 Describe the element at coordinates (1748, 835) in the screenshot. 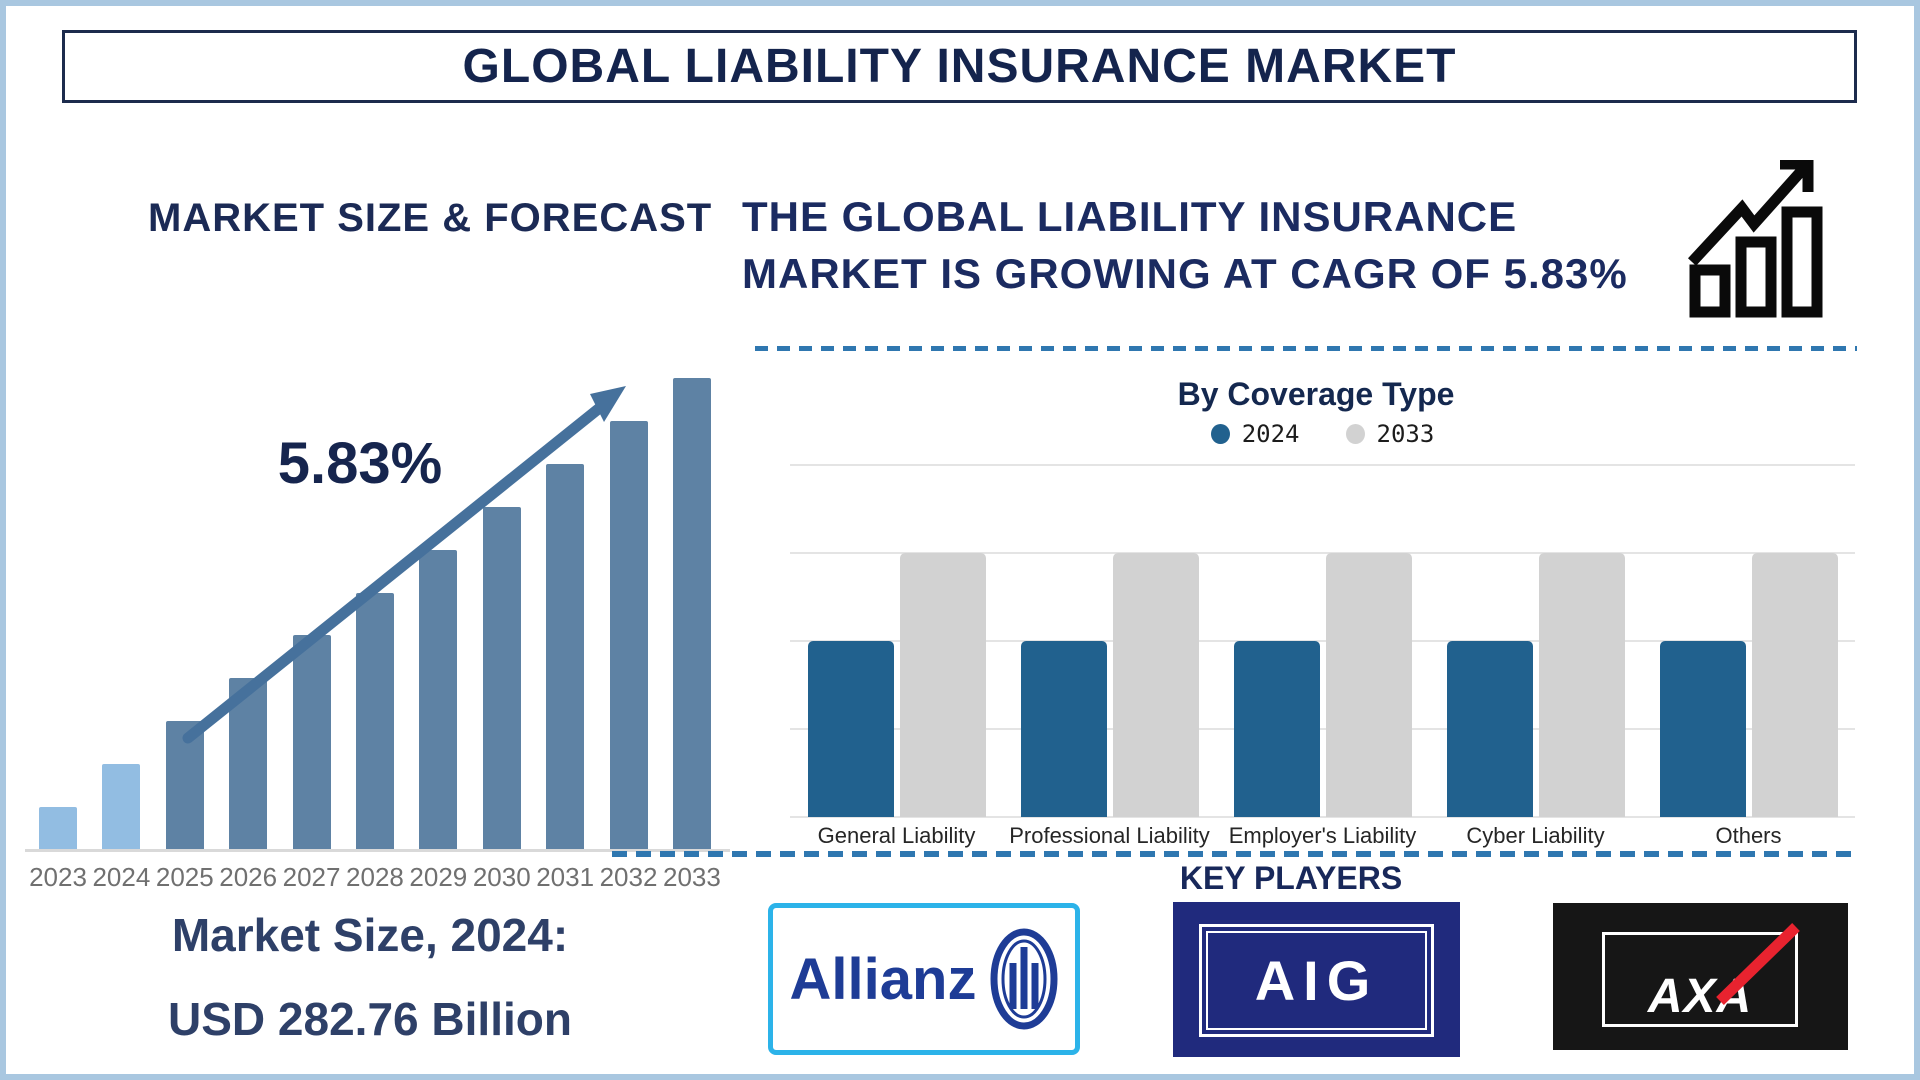

I see `coverage-category-label: Others` at that location.